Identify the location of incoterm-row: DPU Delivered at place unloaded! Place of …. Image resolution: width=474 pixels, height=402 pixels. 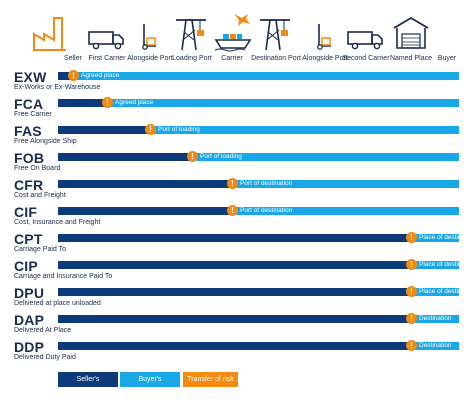
(237, 299).